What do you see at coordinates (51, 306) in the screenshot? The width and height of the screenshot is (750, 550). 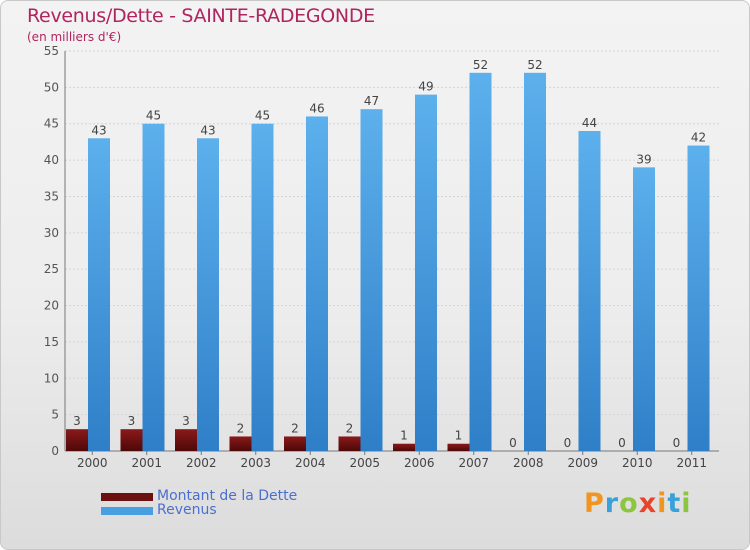 I see `y-tick-label: 20` at bounding box center [51, 306].